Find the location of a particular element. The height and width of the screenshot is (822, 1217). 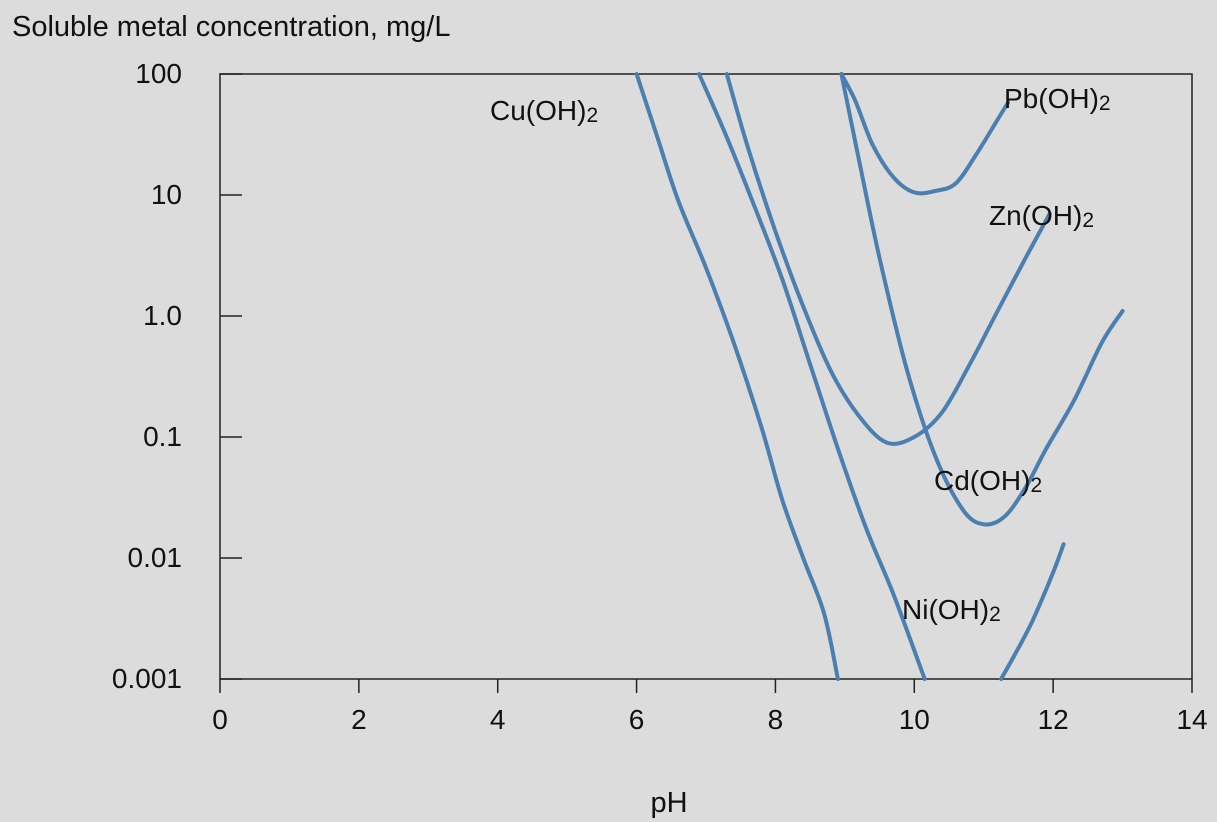

y-tick-label: 10 is located at coordinates (166, 194).